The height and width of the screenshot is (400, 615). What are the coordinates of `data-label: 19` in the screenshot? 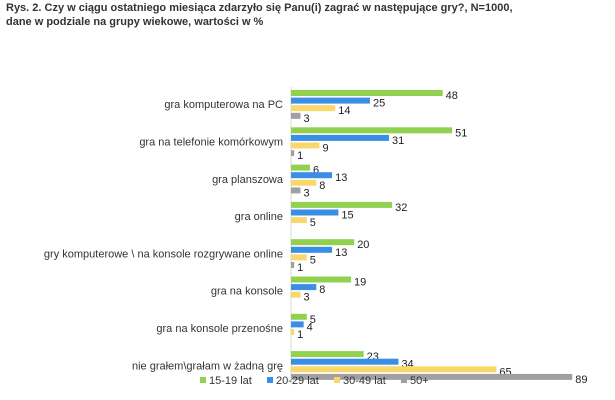 It's located at (360, 283).